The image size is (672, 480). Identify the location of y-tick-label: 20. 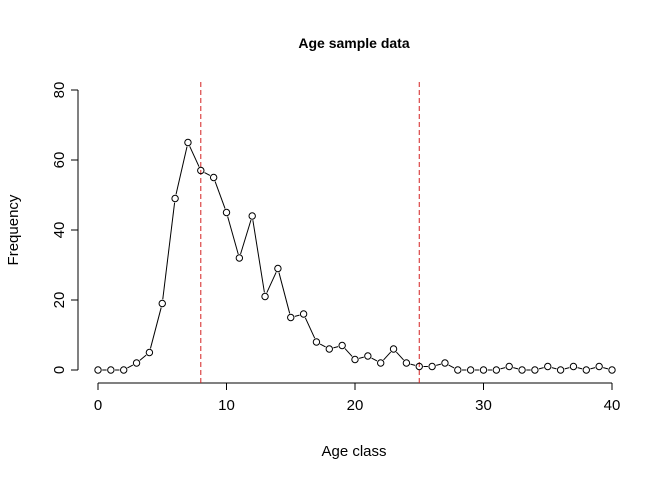
(59, 300).